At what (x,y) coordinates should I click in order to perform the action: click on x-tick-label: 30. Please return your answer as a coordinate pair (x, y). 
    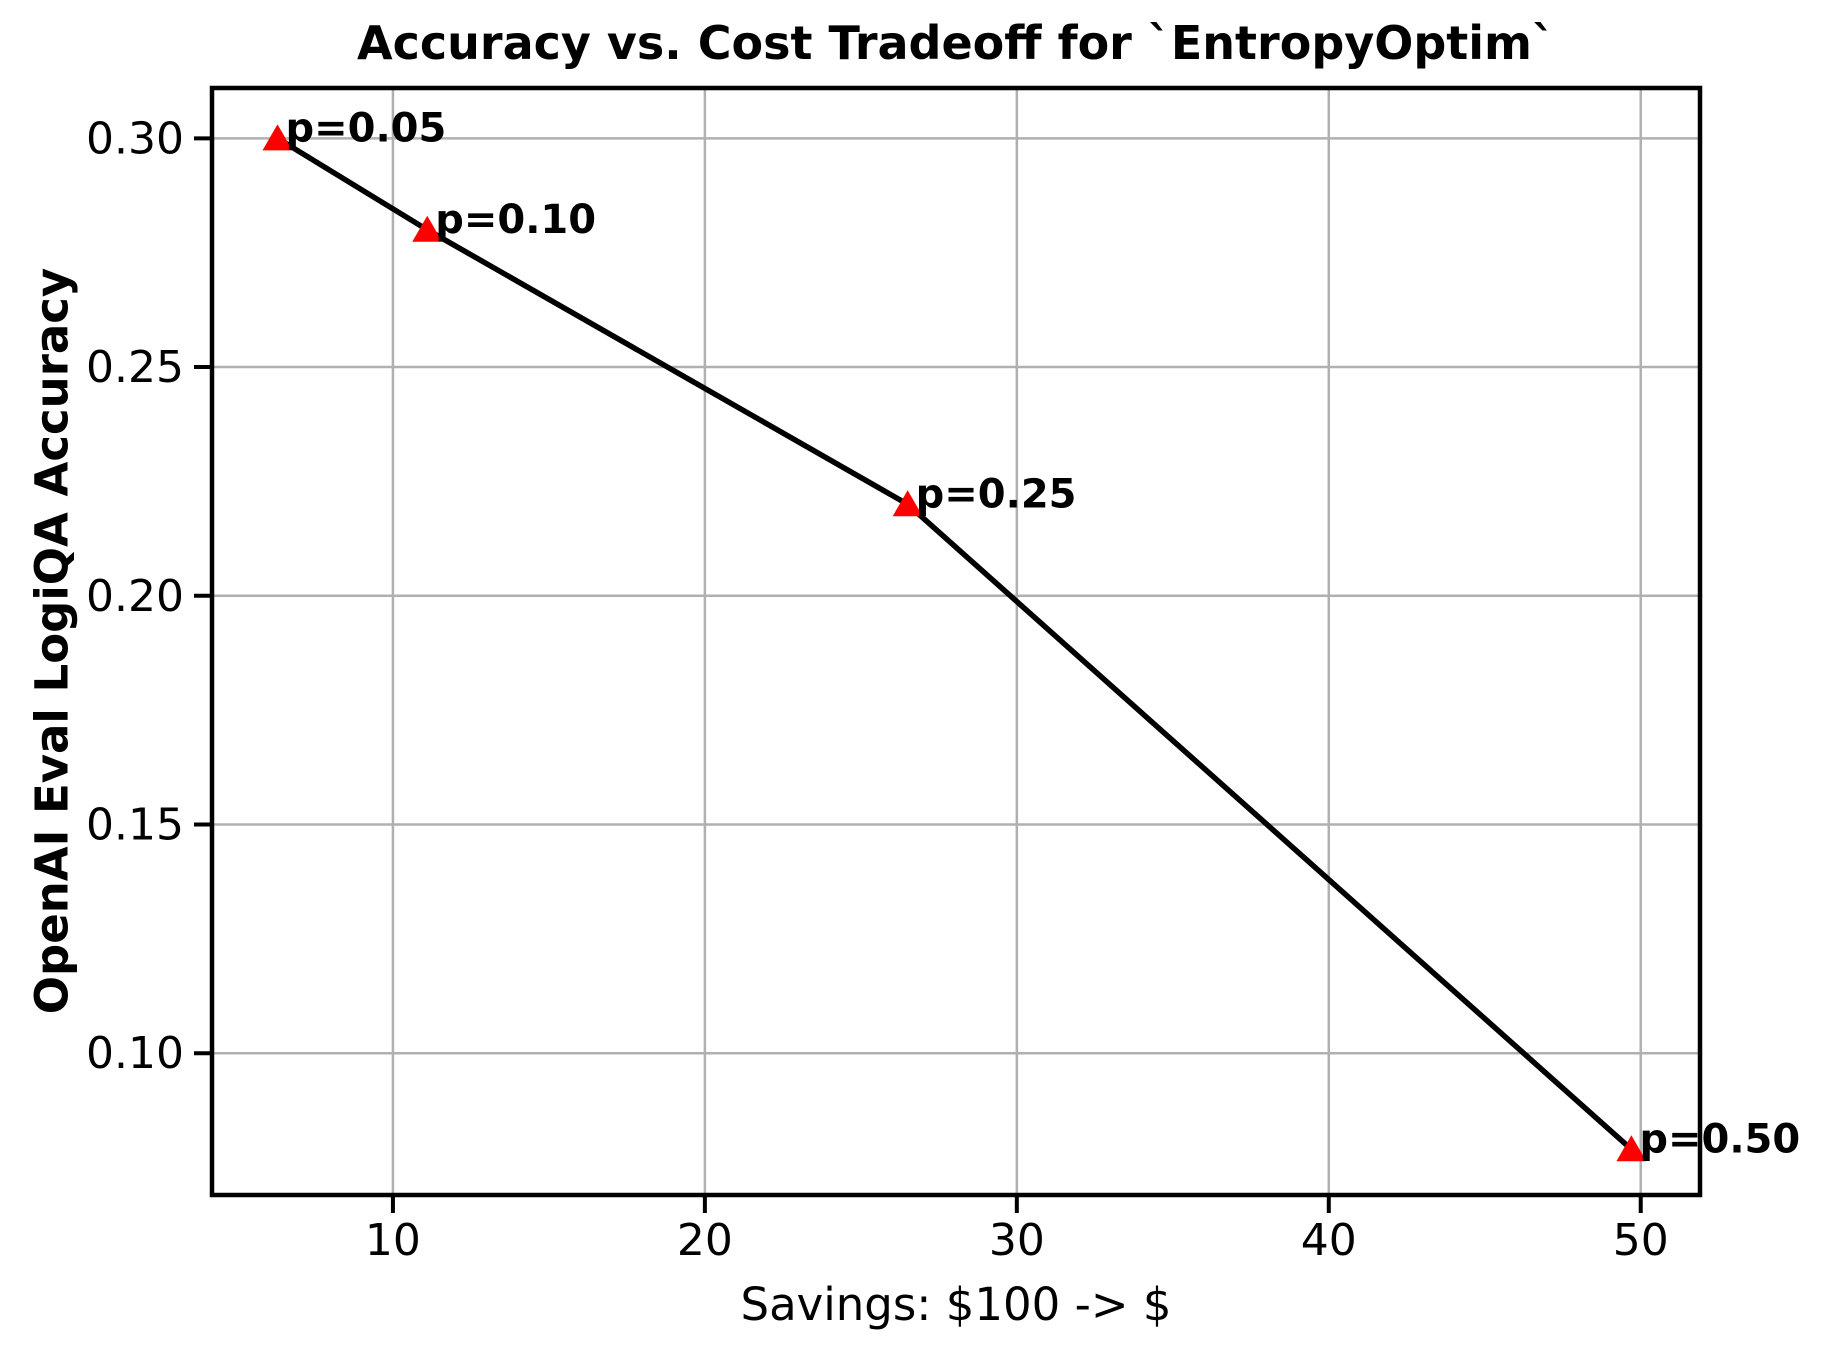
    Looking at the image, I should click on (1017, 1240).